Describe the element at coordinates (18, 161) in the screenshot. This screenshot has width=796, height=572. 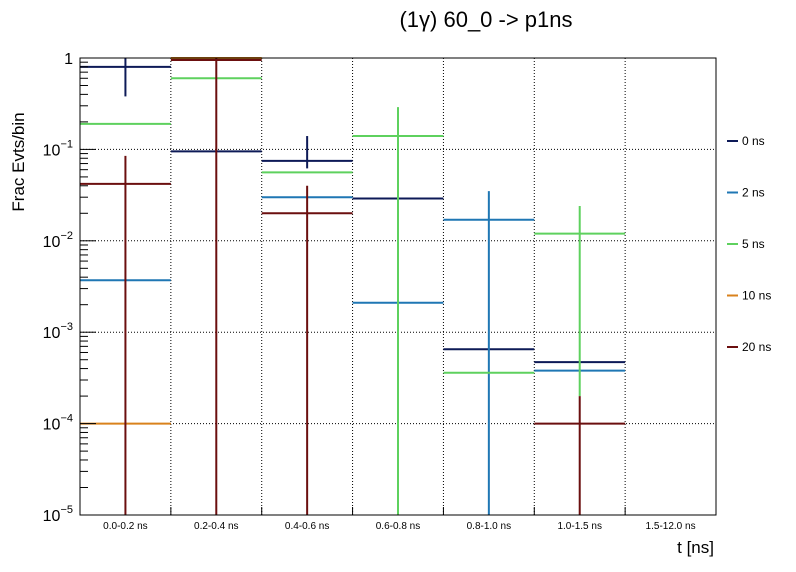
I see `y-axis-label: Frac Evts/bin` at that location.